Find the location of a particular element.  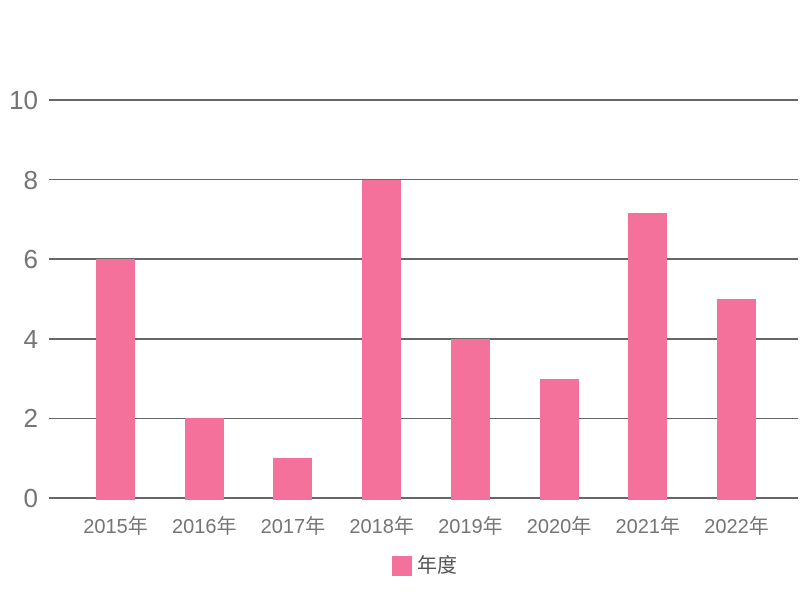

x-axis-tick-label: 2018年 is located at coordinates (381, 527).